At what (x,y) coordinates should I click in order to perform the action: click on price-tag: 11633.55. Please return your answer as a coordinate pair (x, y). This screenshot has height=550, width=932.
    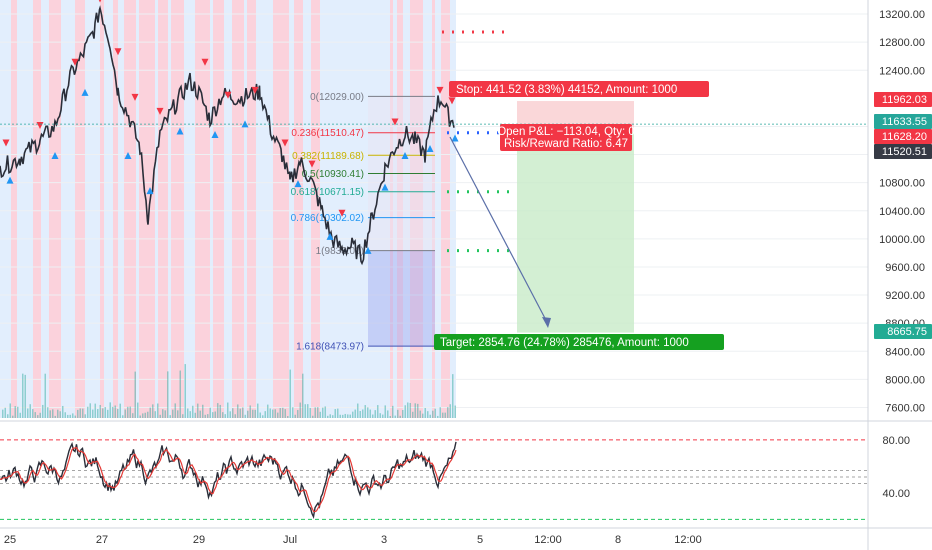
    Looking at the image, I should click on (903, 121).